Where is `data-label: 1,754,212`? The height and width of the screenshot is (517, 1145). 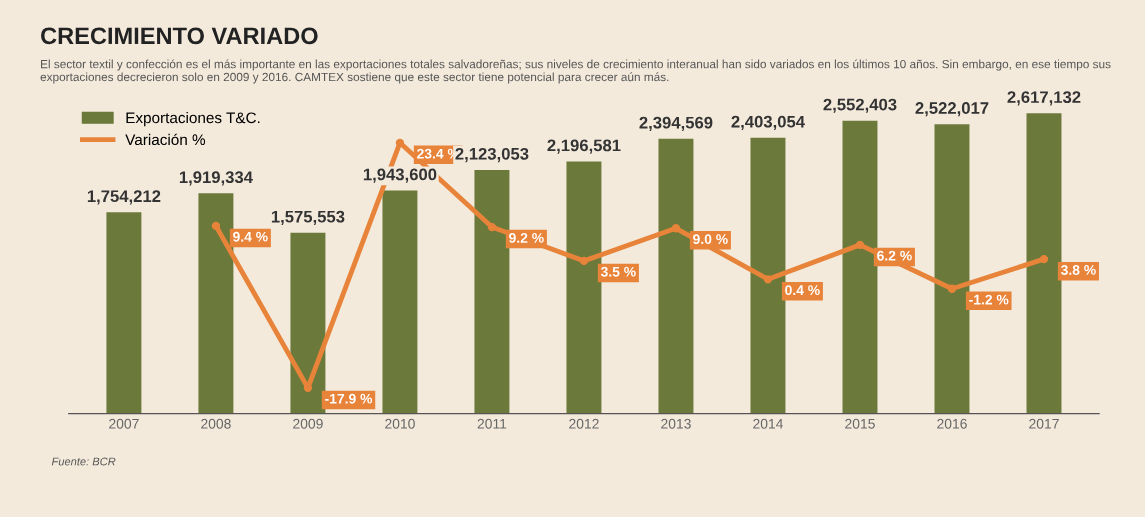
data-label: 1,754,212 is located at coordinates (124, 197).